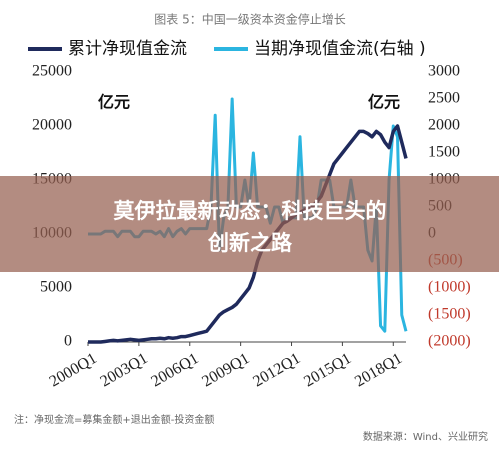 The height and width of the screenshot is (455, 499). I want to click on y2-tick-label: 3000, so click(444, 71).